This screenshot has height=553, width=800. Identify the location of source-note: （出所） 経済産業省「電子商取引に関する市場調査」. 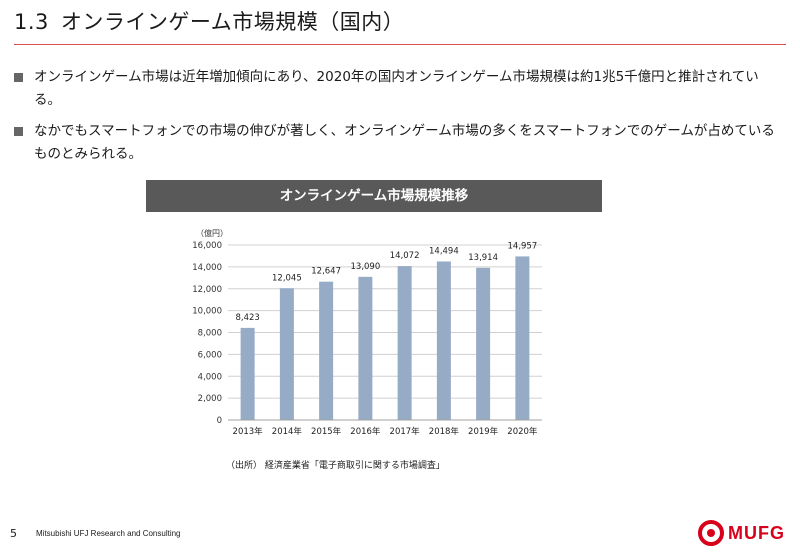
(335, 466).